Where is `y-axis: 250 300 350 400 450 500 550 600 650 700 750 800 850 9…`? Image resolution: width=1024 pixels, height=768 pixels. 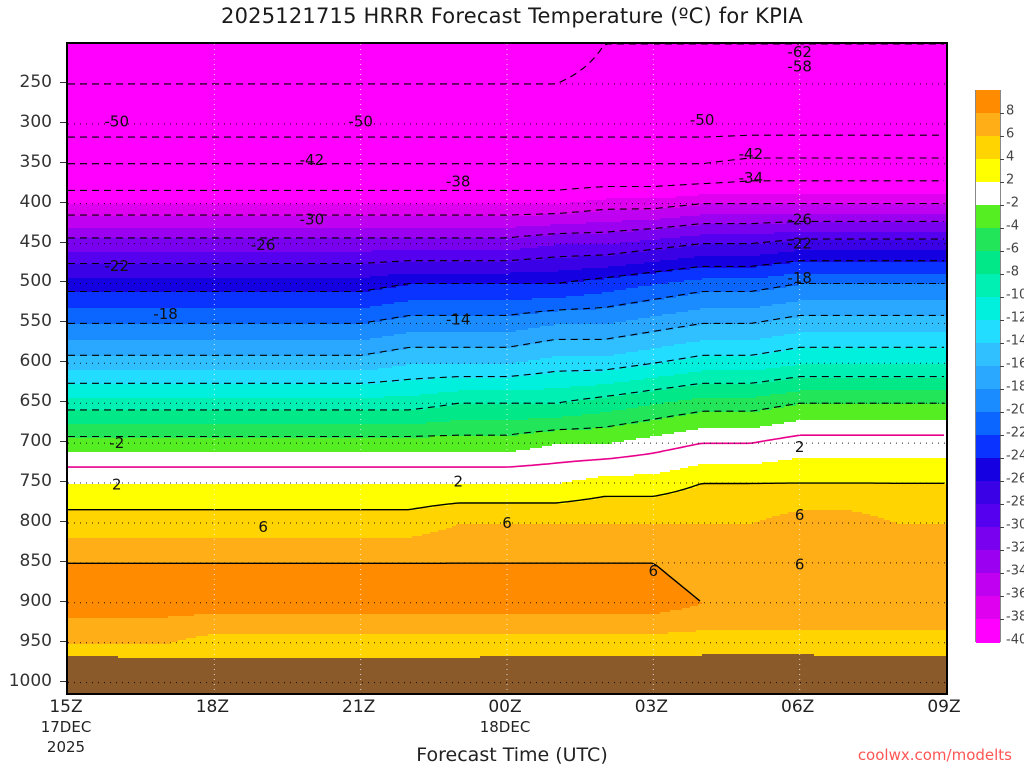 y-axis: 250 300 350 400 450 500 550 600 650 700 750 800 850 9… is located at coordinates (33, 368).